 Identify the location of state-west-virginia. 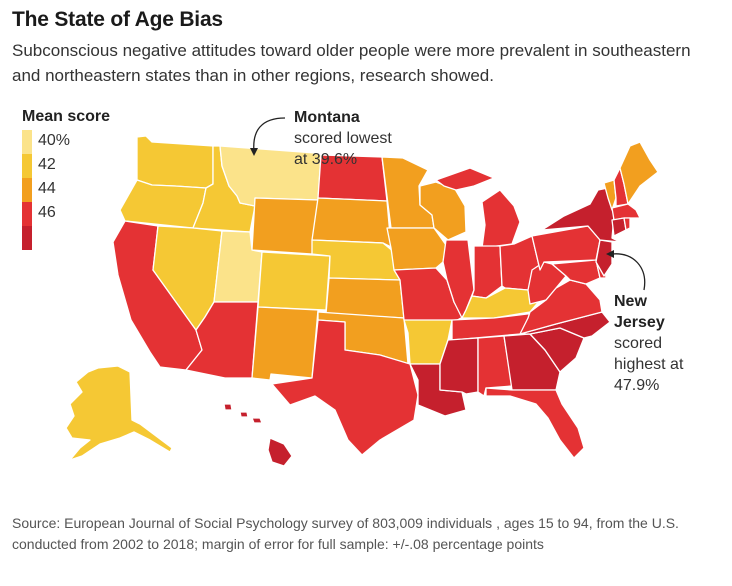
(547, 283).